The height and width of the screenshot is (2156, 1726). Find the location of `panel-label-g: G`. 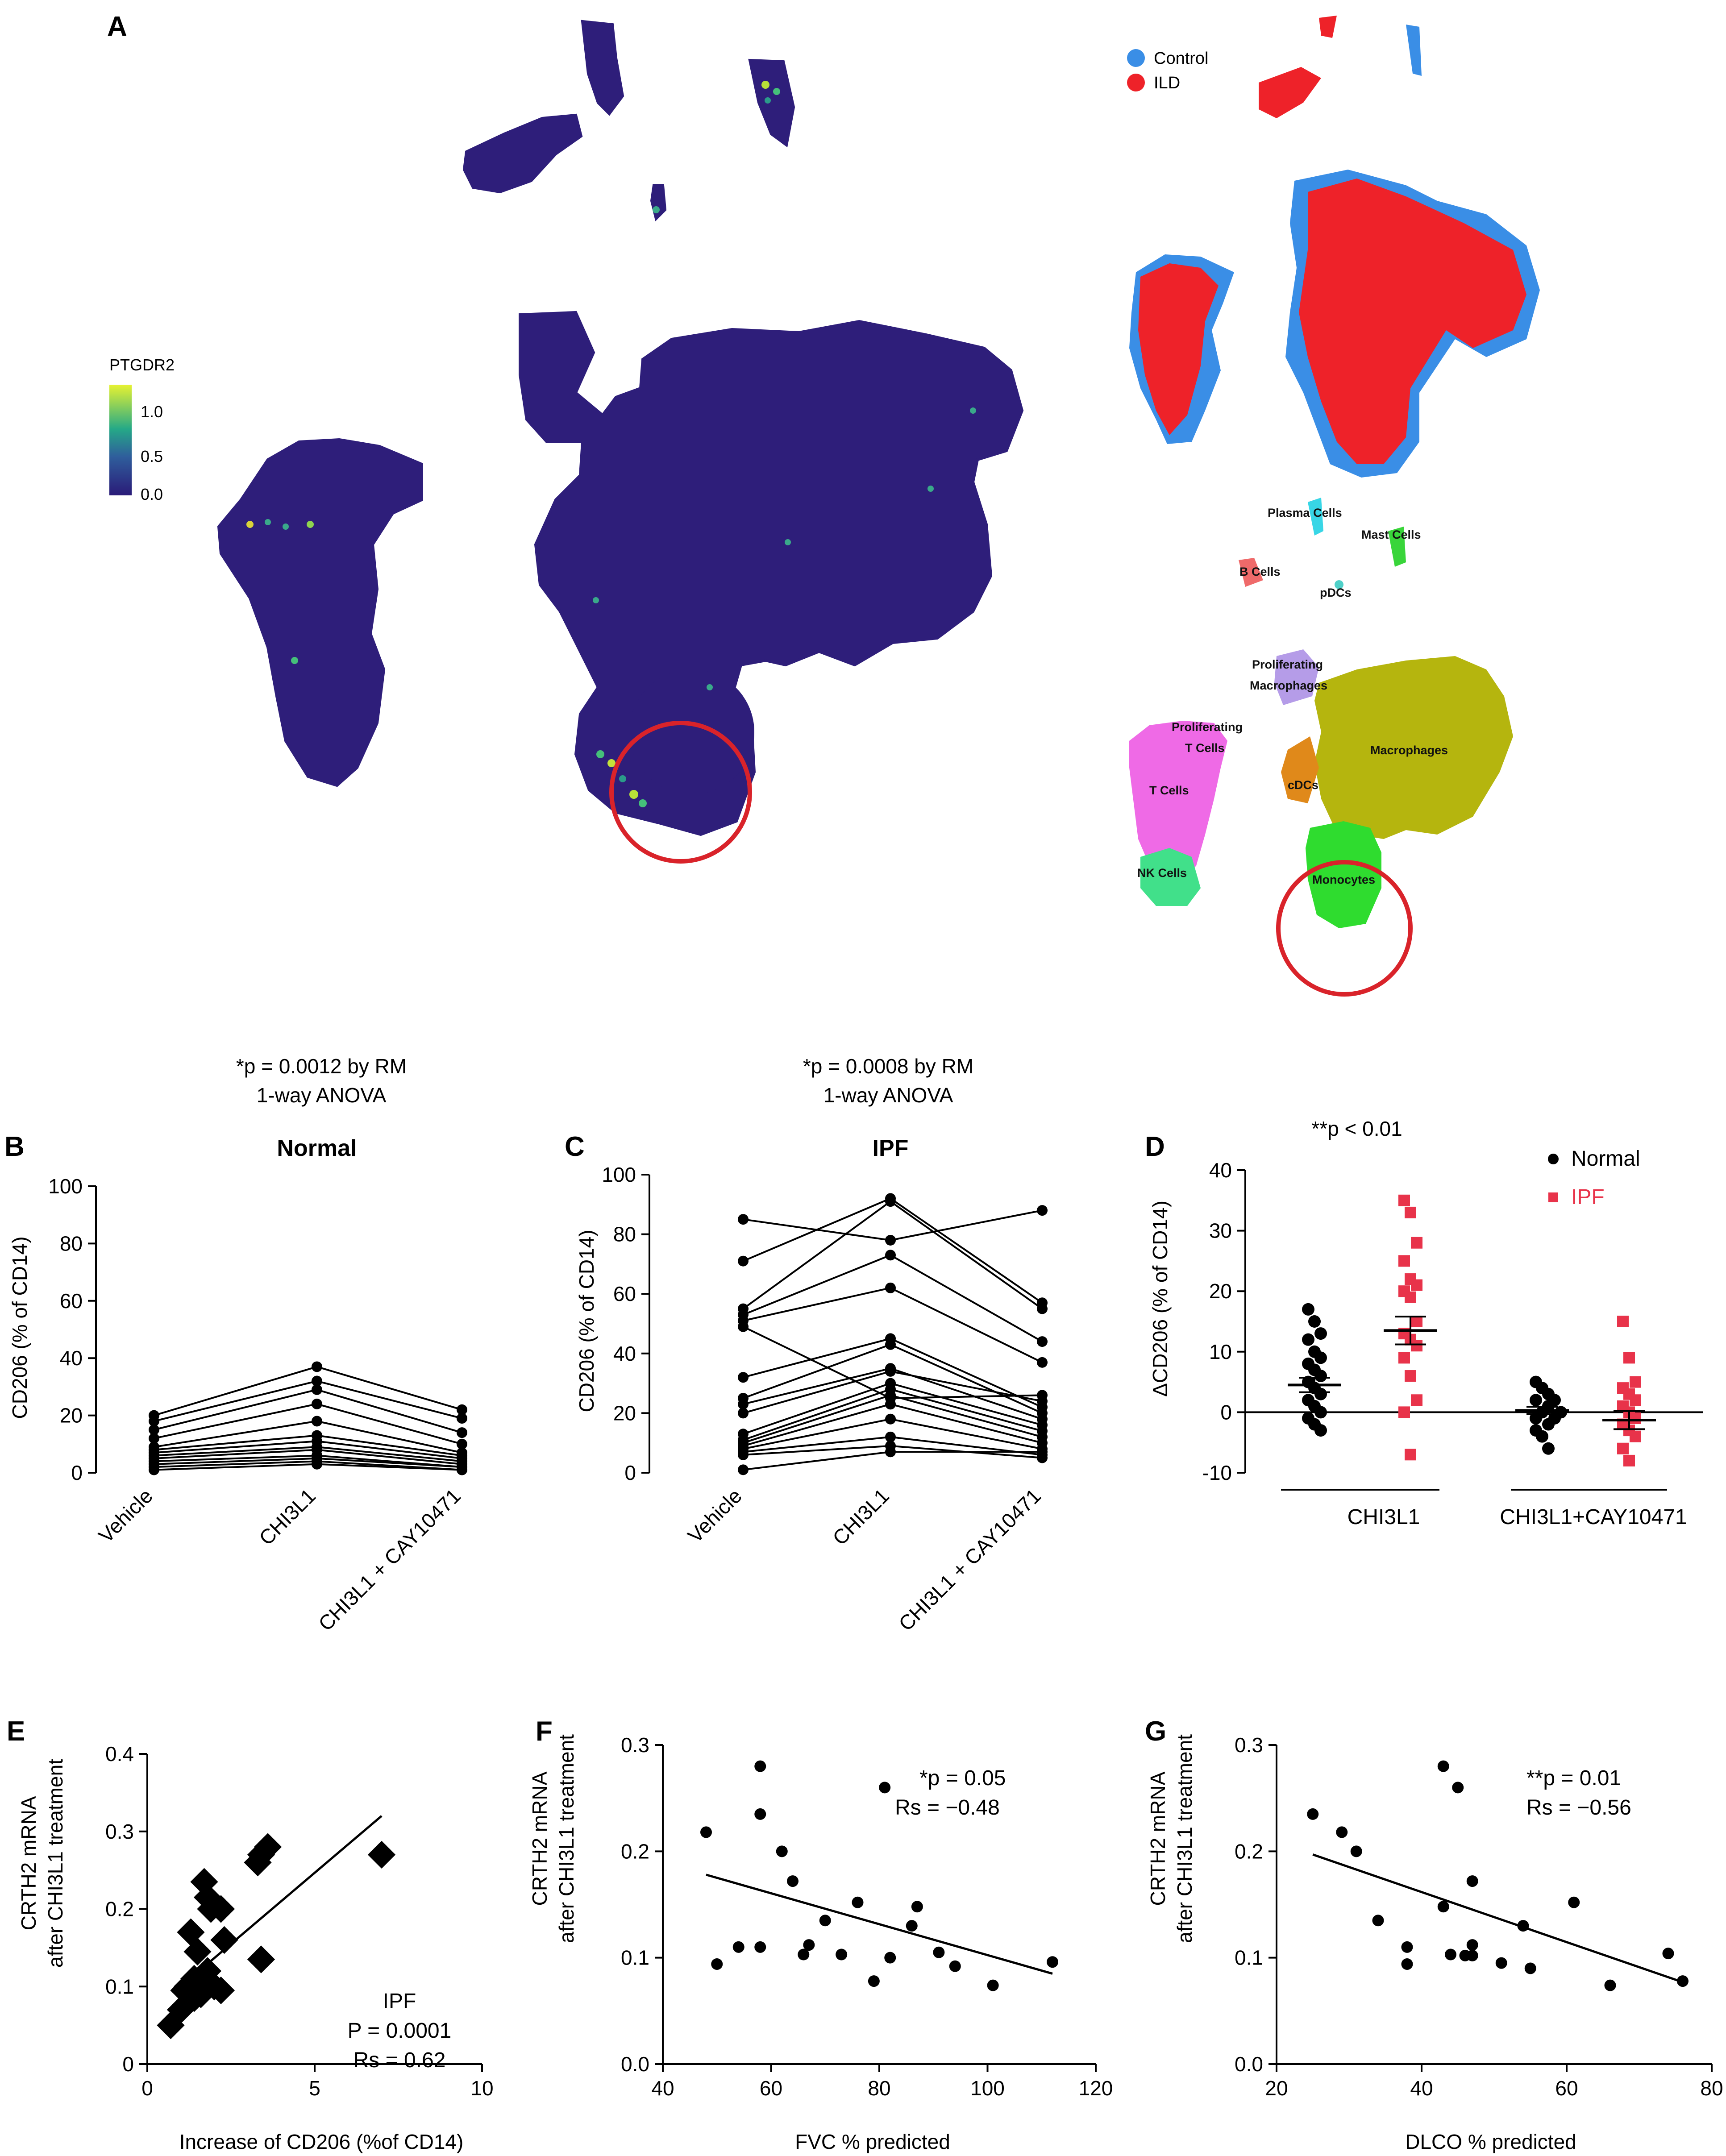

panel-label-g: G is located at coordinates (1155, 1732).